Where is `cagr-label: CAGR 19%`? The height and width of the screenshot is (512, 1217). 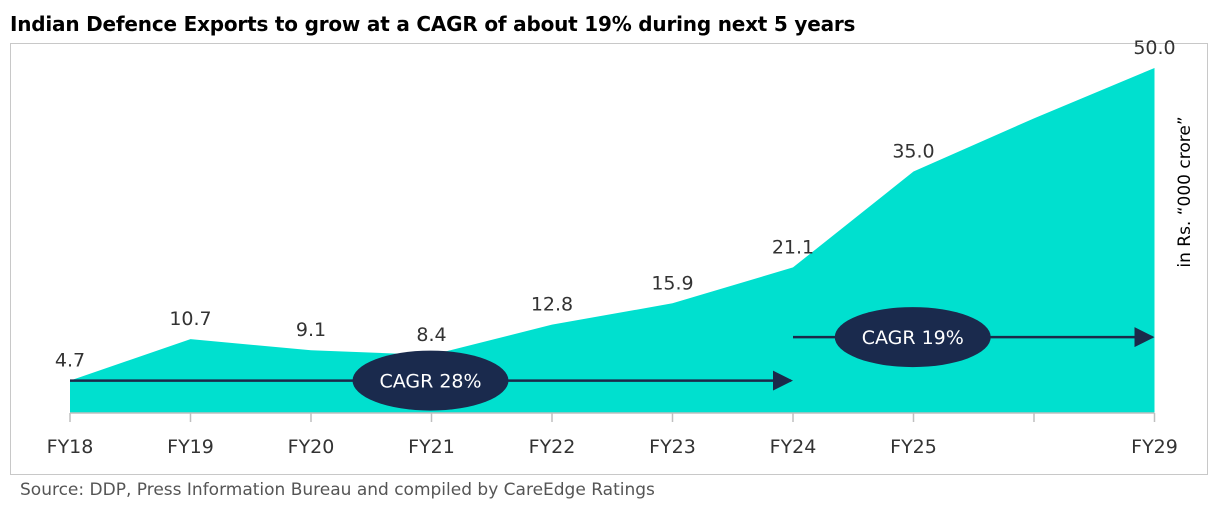 cagr-label: CAGR 19% is located at coordinates (913, 338).